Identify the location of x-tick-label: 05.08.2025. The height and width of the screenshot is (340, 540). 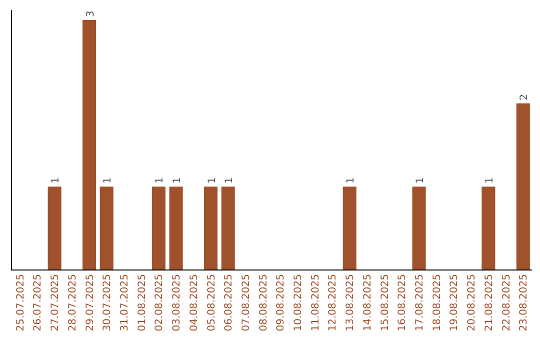
(212, 303).